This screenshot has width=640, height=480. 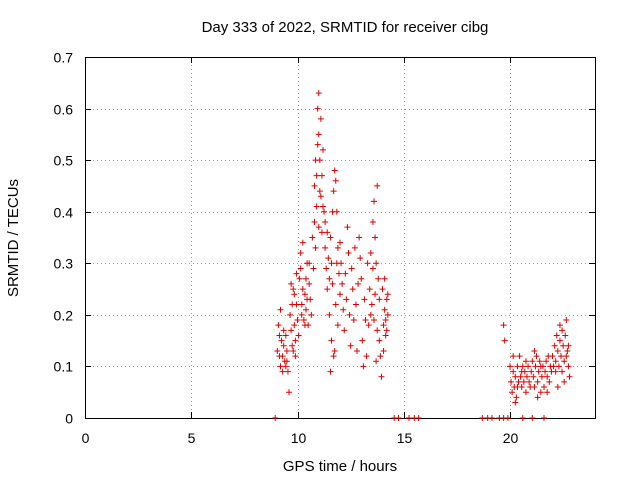 What do you see at coordinates (64, 367) in the screenshot?
I see `y-tick-label: 0.1` at bounding box center [64, 367].